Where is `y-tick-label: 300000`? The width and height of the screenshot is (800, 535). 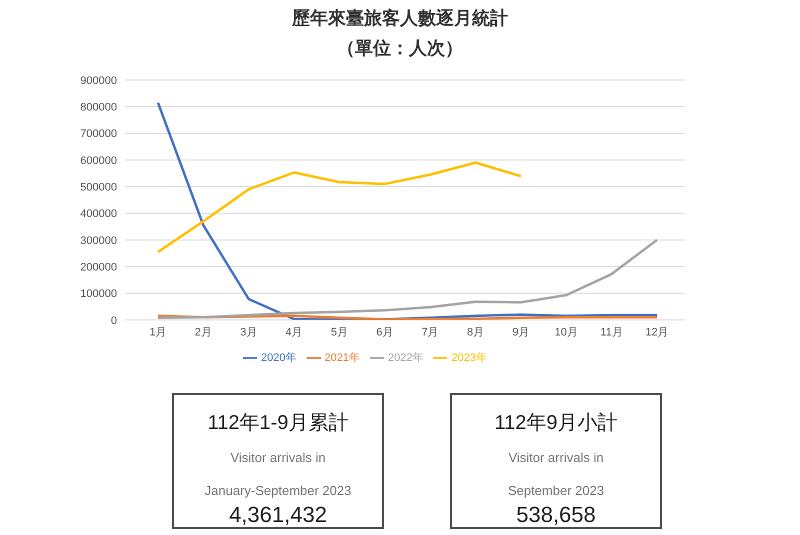 y-tick-label: 300000 is located at coordinates (98, 240).